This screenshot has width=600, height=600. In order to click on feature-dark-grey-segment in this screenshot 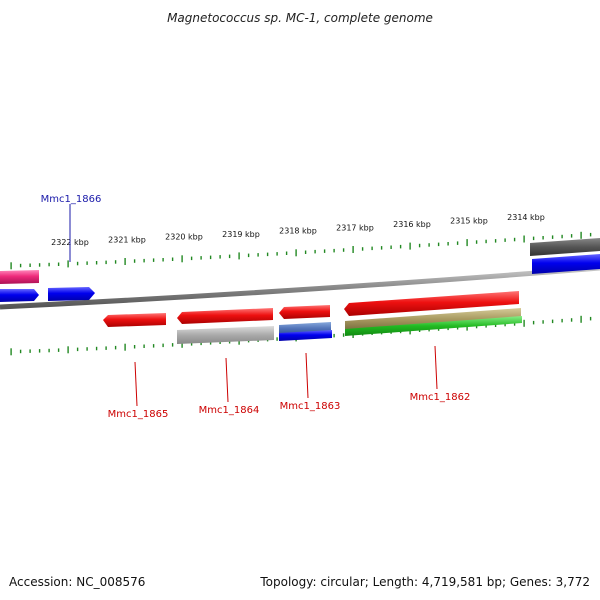, I will do `click(565, 247)`.